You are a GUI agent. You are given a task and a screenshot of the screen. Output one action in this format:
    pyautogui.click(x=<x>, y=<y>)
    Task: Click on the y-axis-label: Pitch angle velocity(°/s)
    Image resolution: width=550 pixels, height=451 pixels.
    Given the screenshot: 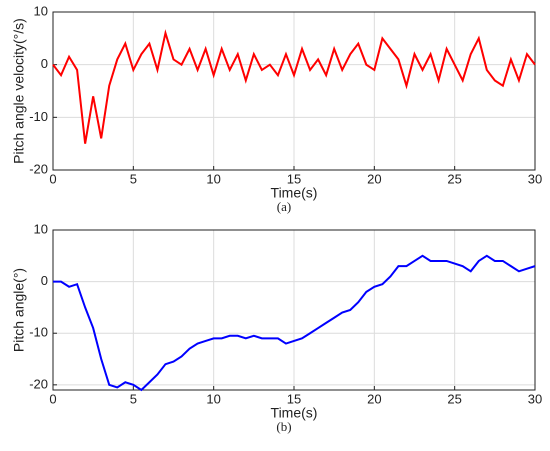 What is the action you would take?
    pyautogui.click(x=19, y=91)
    